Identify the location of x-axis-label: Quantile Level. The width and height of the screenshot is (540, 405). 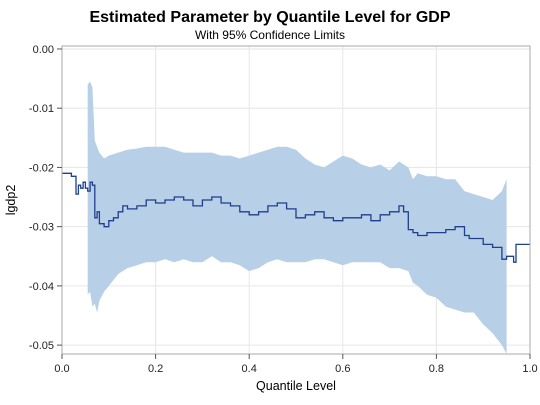
(296, 386).